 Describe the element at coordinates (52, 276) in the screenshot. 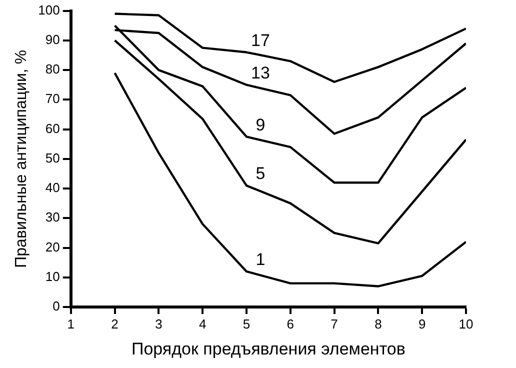

I see `y-tick-label: 10` at that location.